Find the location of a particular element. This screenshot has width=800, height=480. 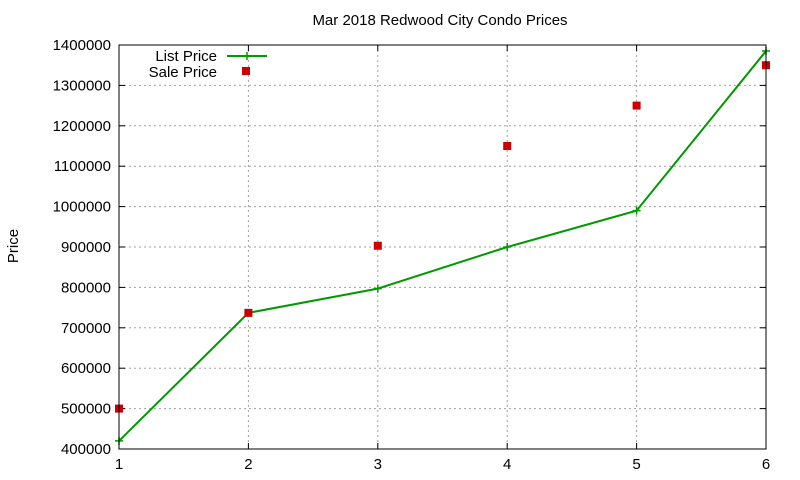

legend-marker-sale-price is located at coordinates (246, 71).